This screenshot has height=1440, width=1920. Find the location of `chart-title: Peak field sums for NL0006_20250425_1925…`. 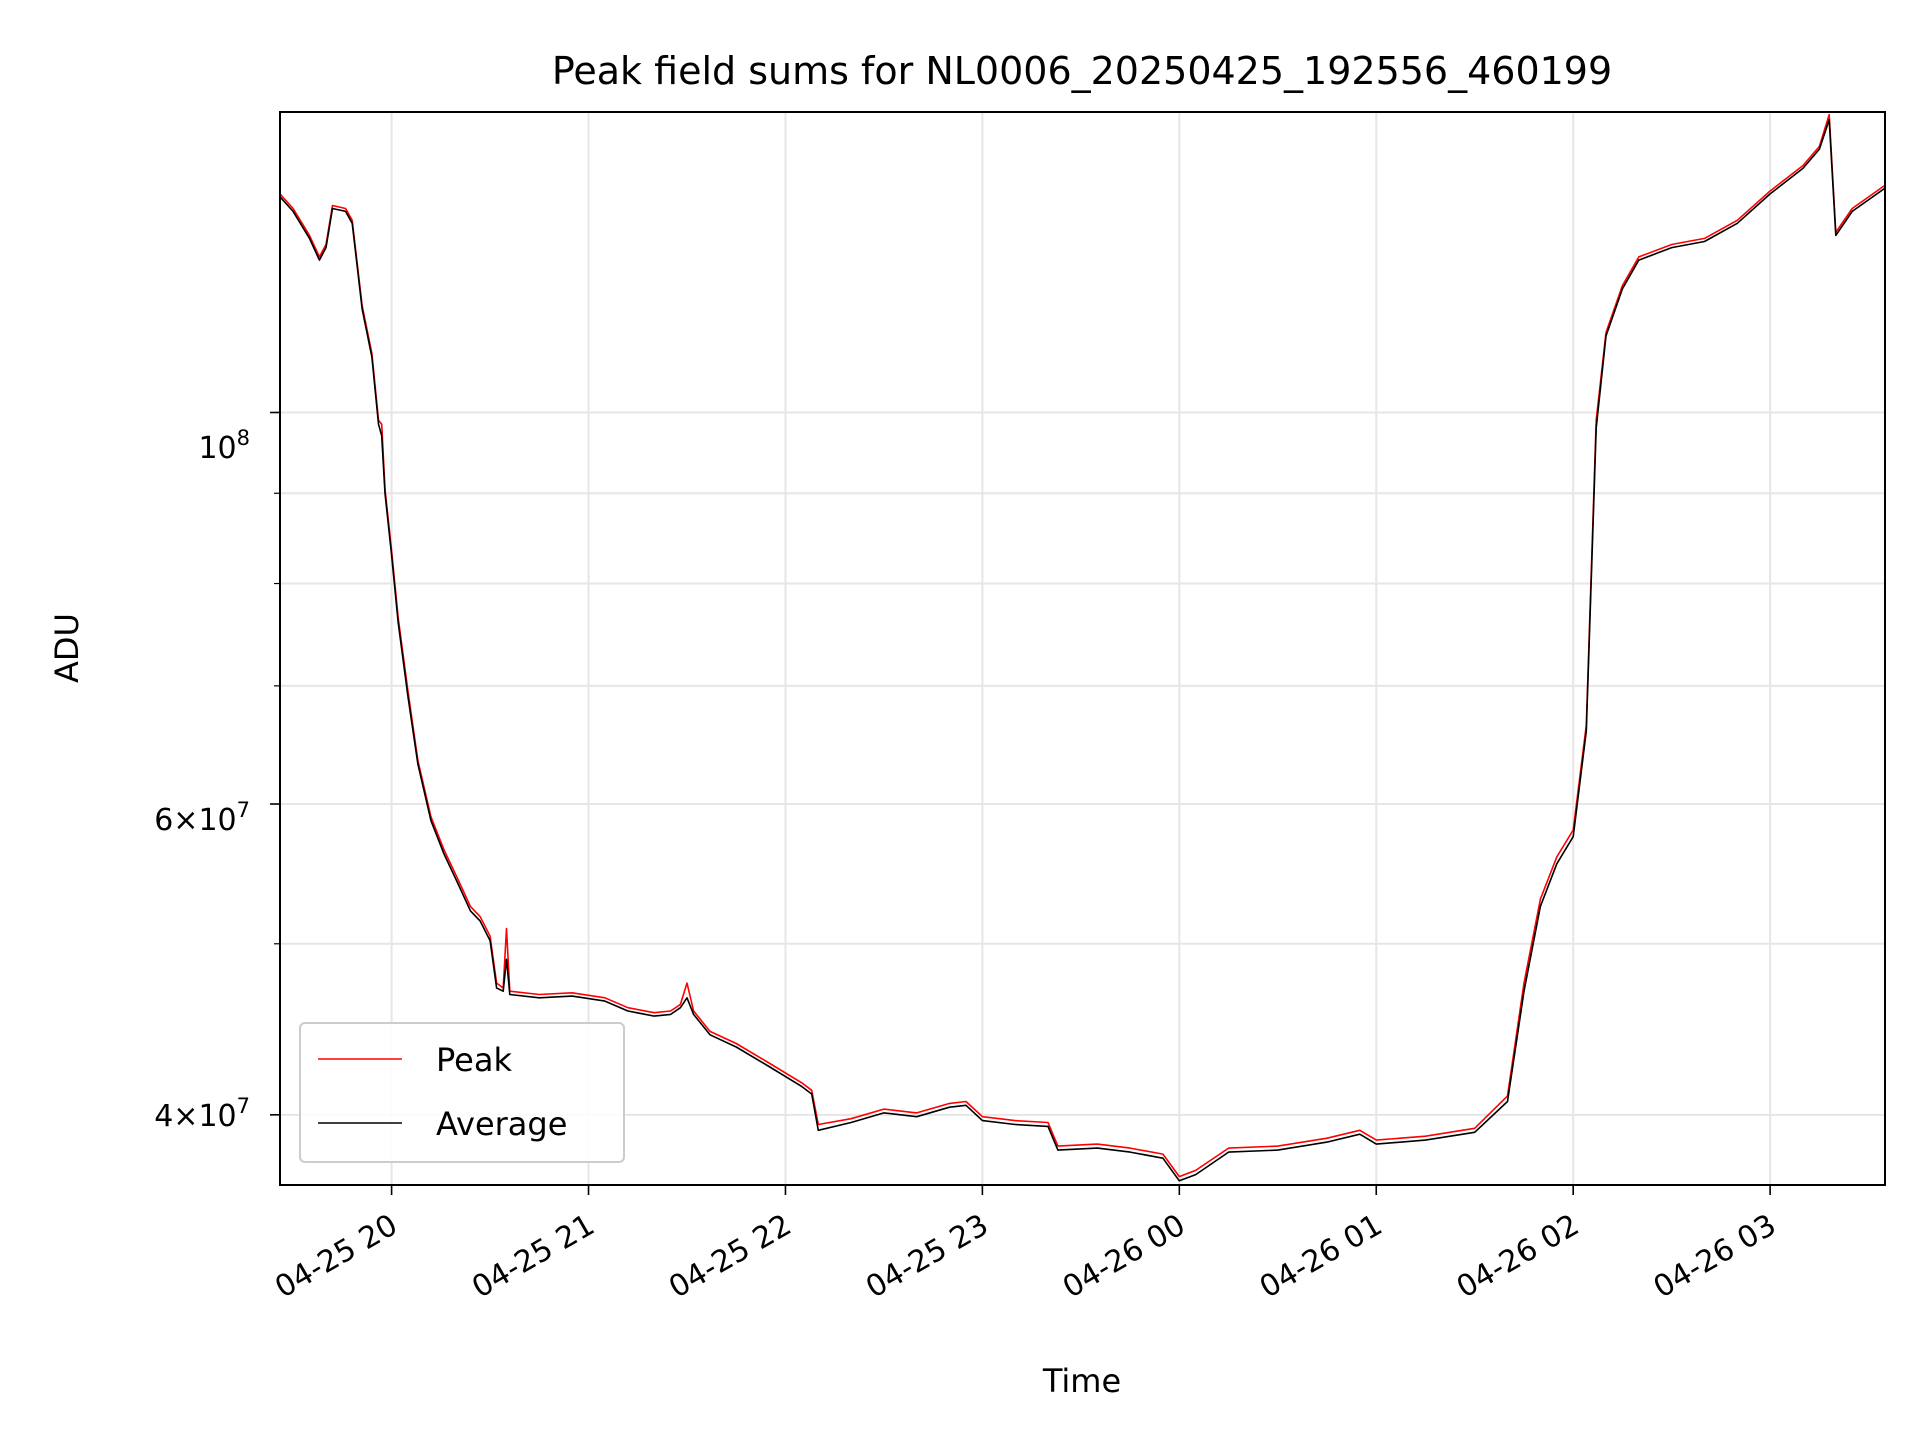

chart-title: Peak field sums for NL0006_20250425_1925… is located at coordinates (1082, 71).